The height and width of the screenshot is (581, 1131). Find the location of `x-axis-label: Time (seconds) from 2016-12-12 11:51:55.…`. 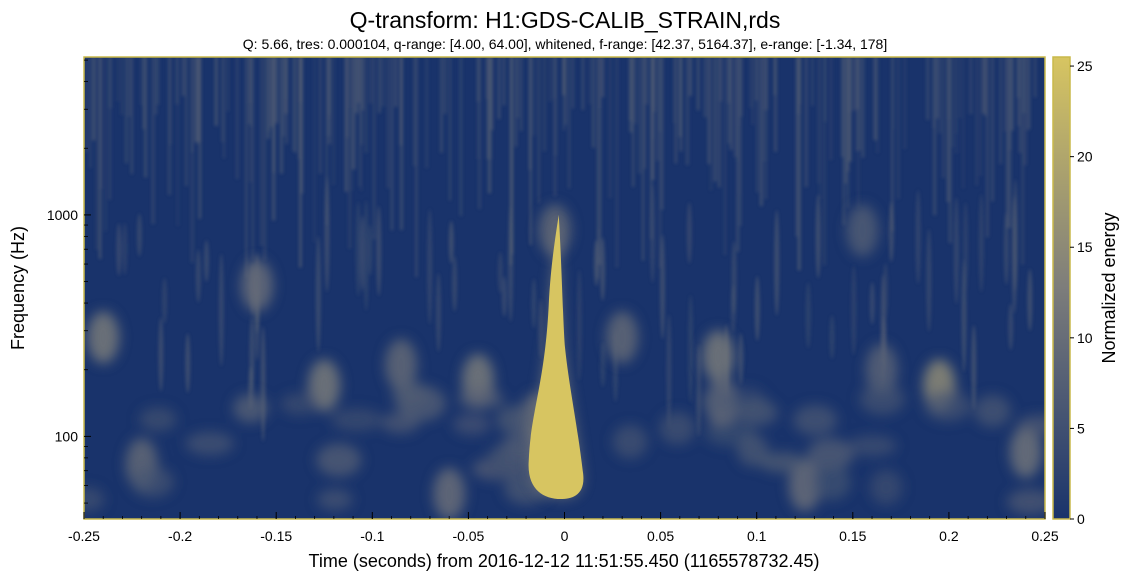

x-axis-label: Time (seconds) from 2016-12-12 11:51:55.… is located at coordinates (564, 561).